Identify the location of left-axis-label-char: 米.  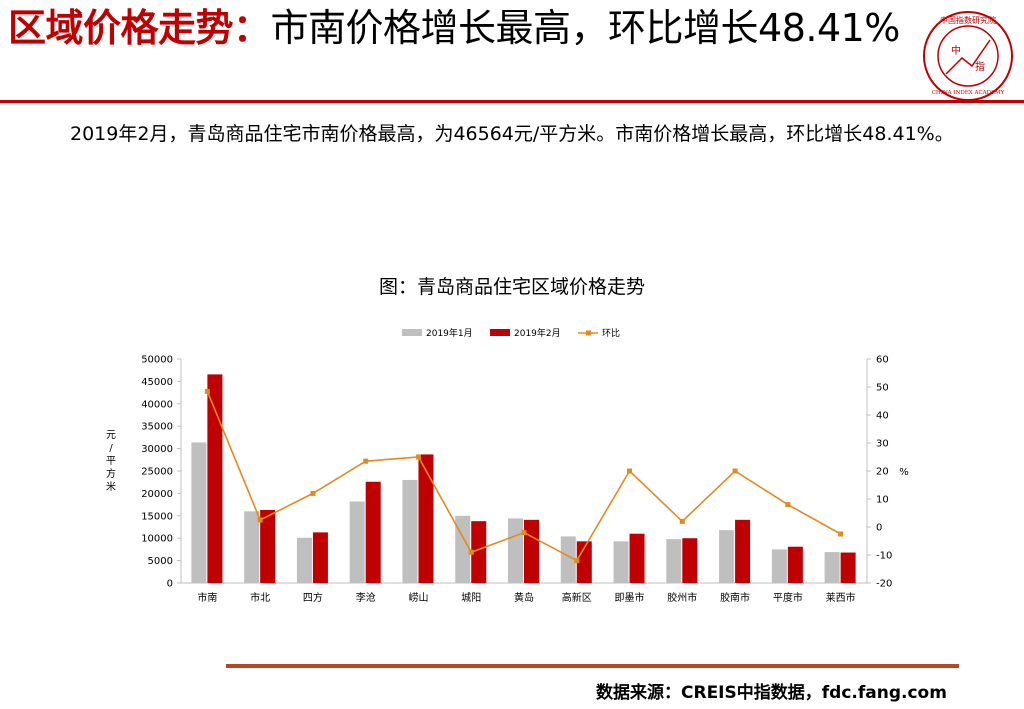
(111, 486).